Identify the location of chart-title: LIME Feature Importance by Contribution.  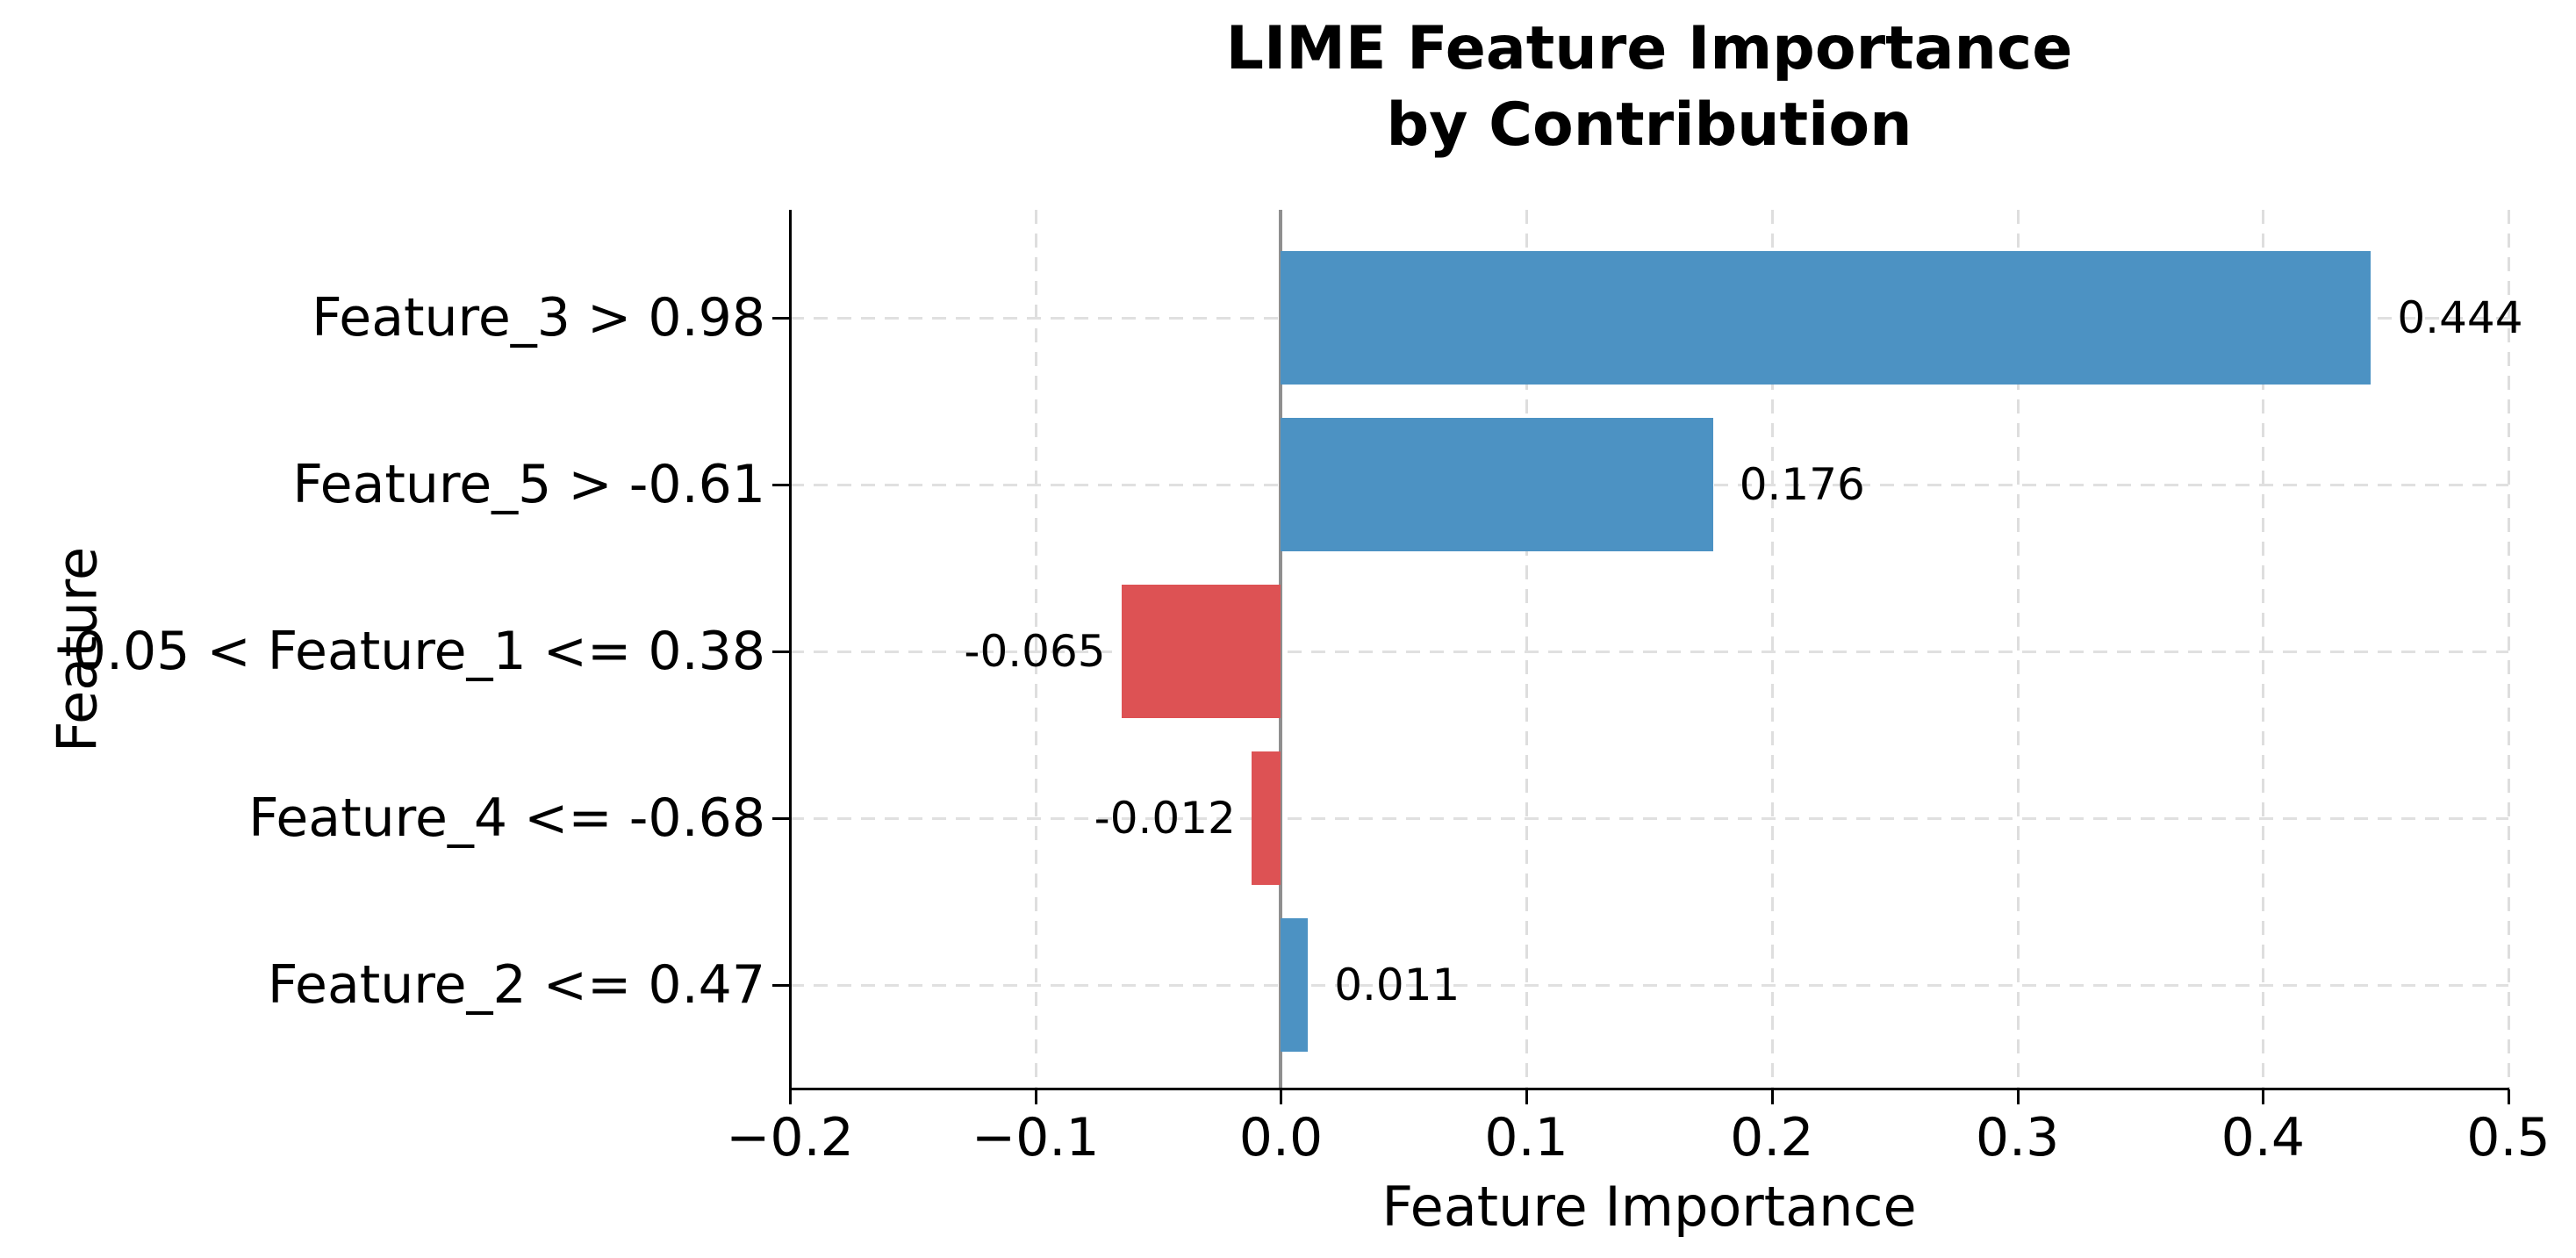
(1649, 87).